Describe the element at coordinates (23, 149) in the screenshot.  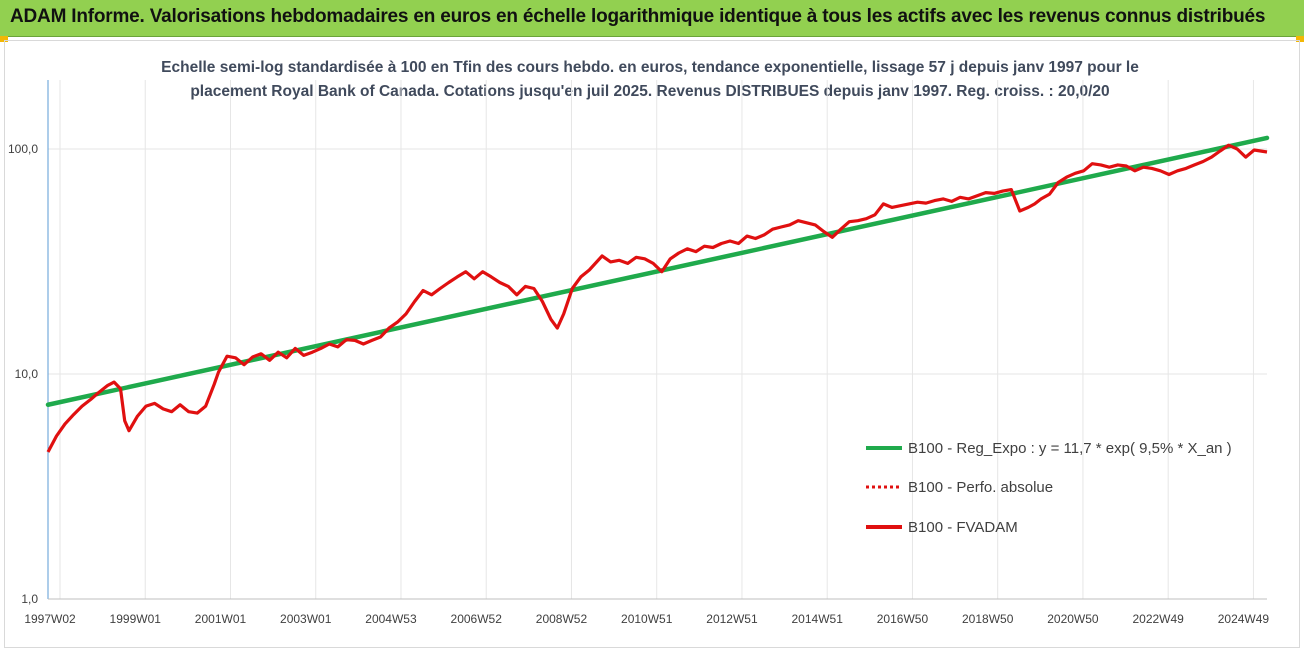
I see `y-tick-label: 100,0` at that location.